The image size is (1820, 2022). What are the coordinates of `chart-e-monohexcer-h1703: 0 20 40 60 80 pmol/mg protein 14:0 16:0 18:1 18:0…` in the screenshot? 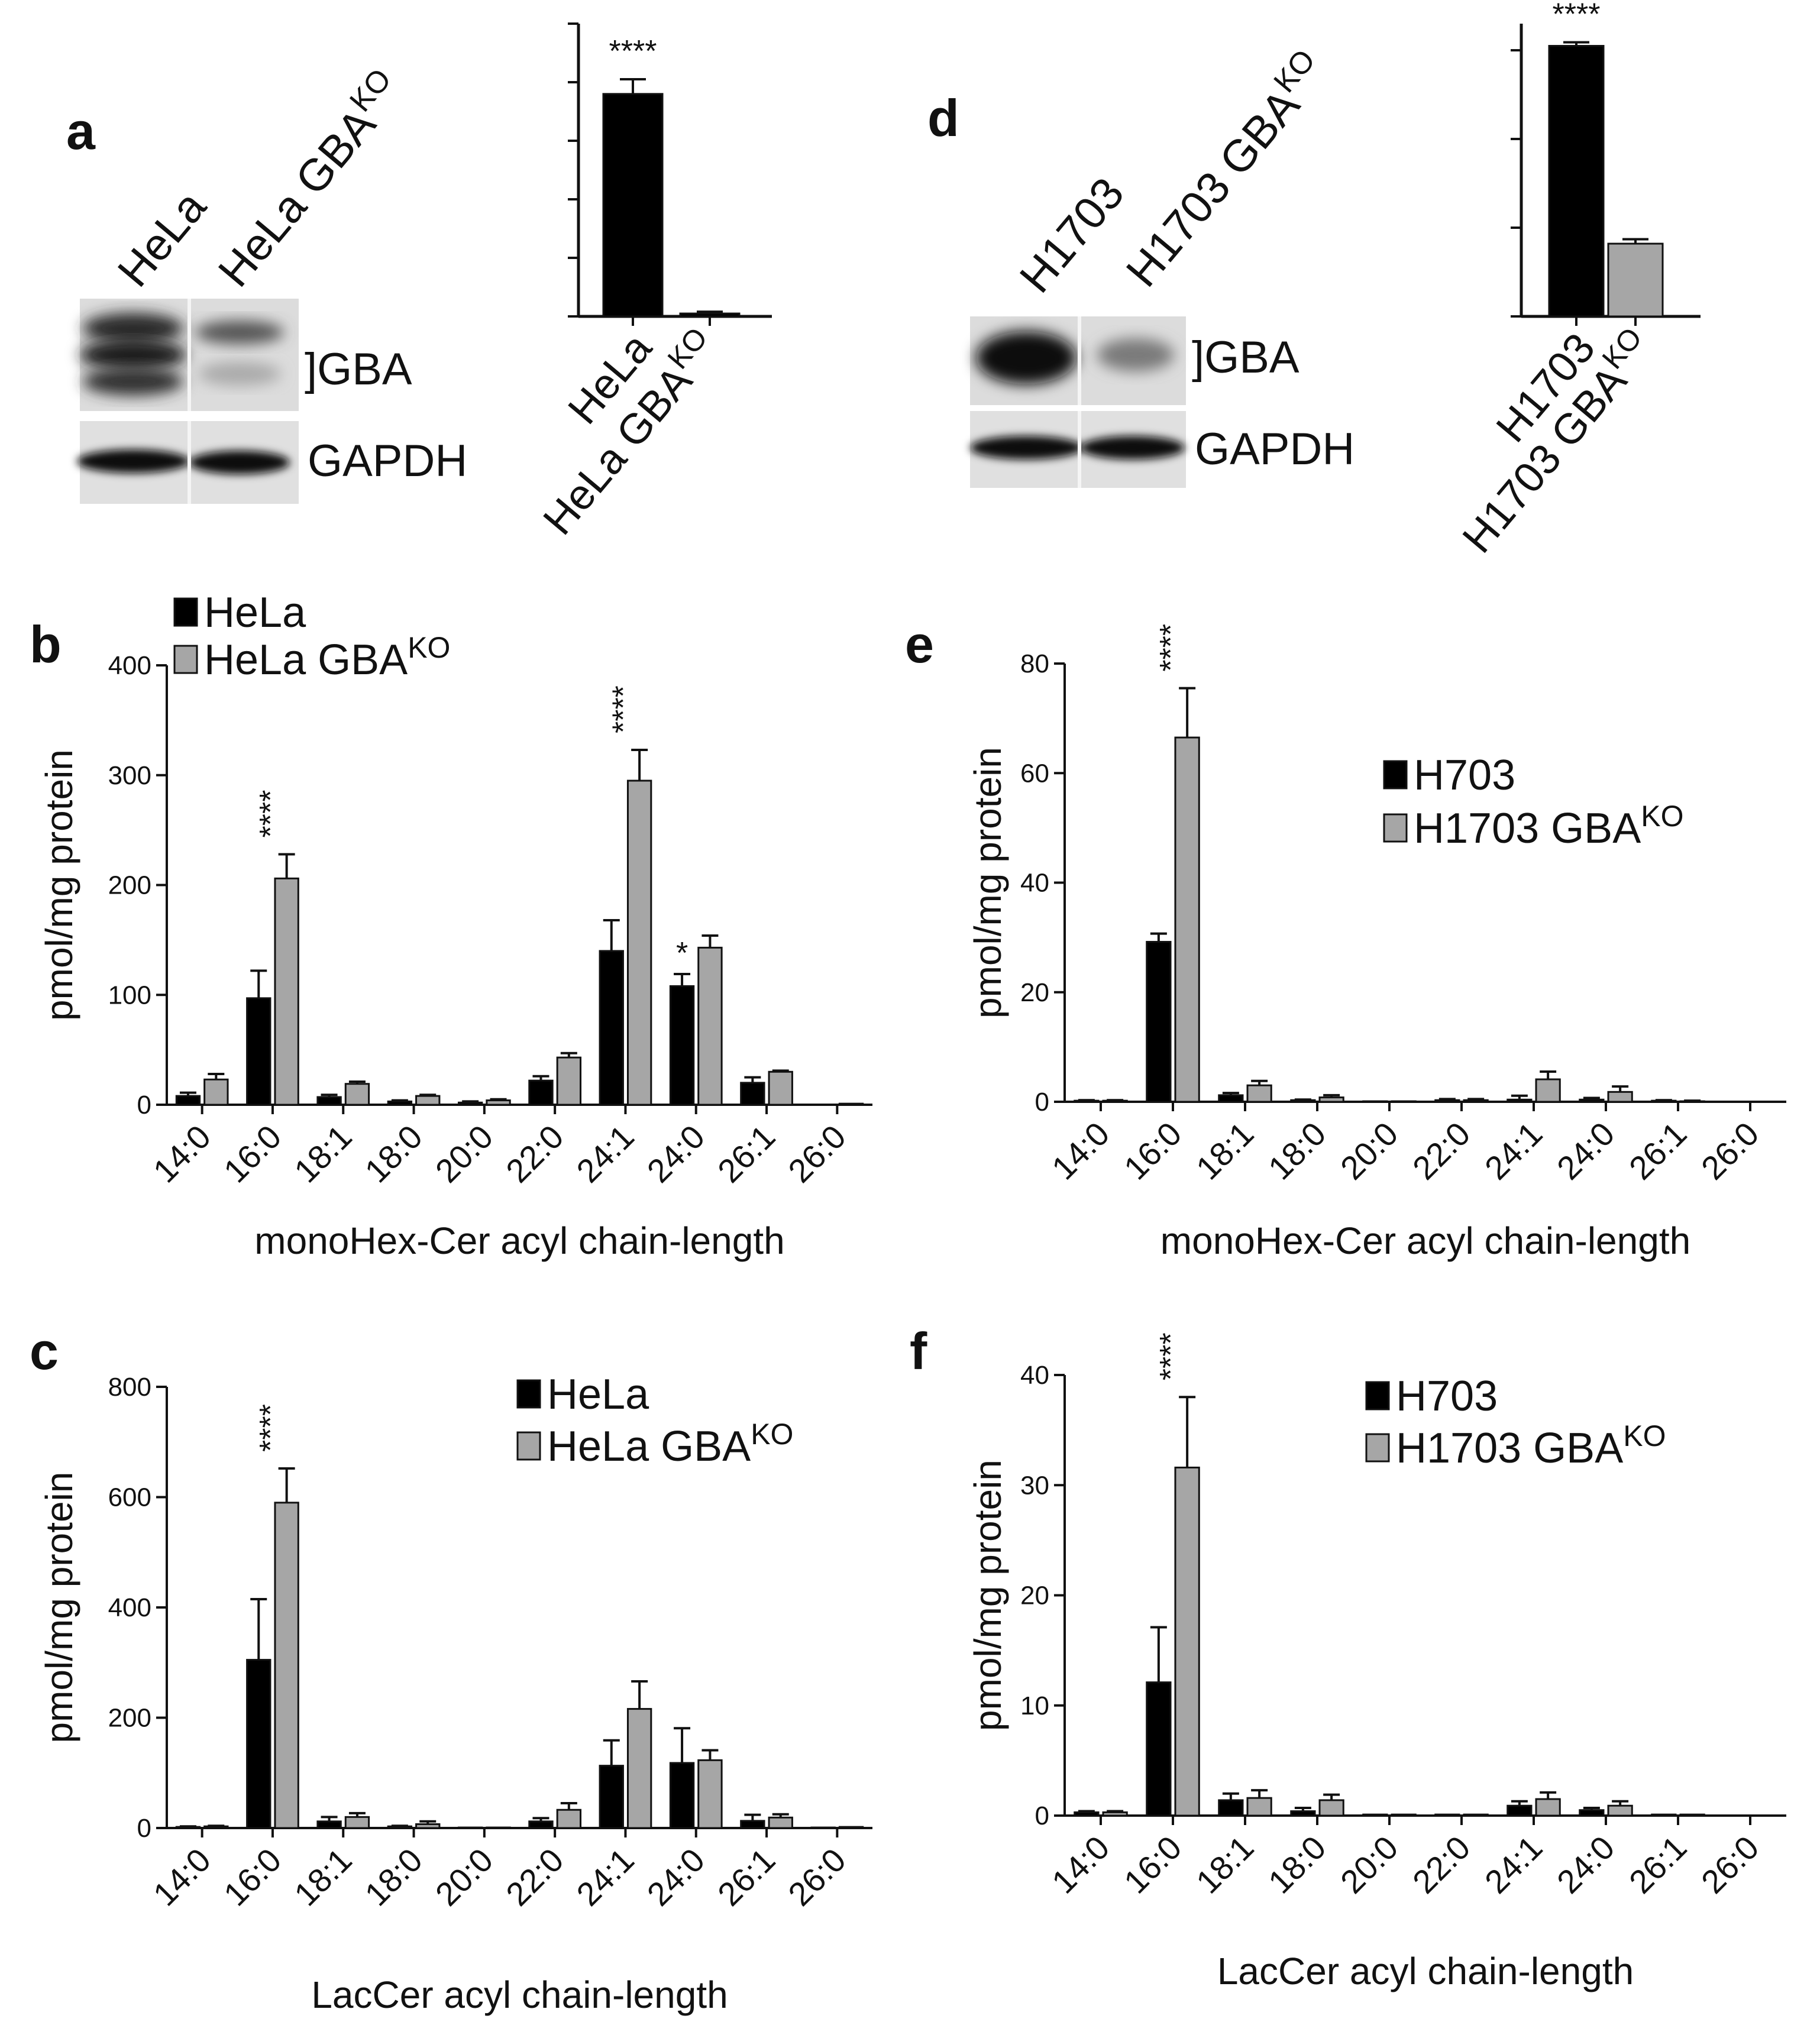 It's located at (1376, 943).